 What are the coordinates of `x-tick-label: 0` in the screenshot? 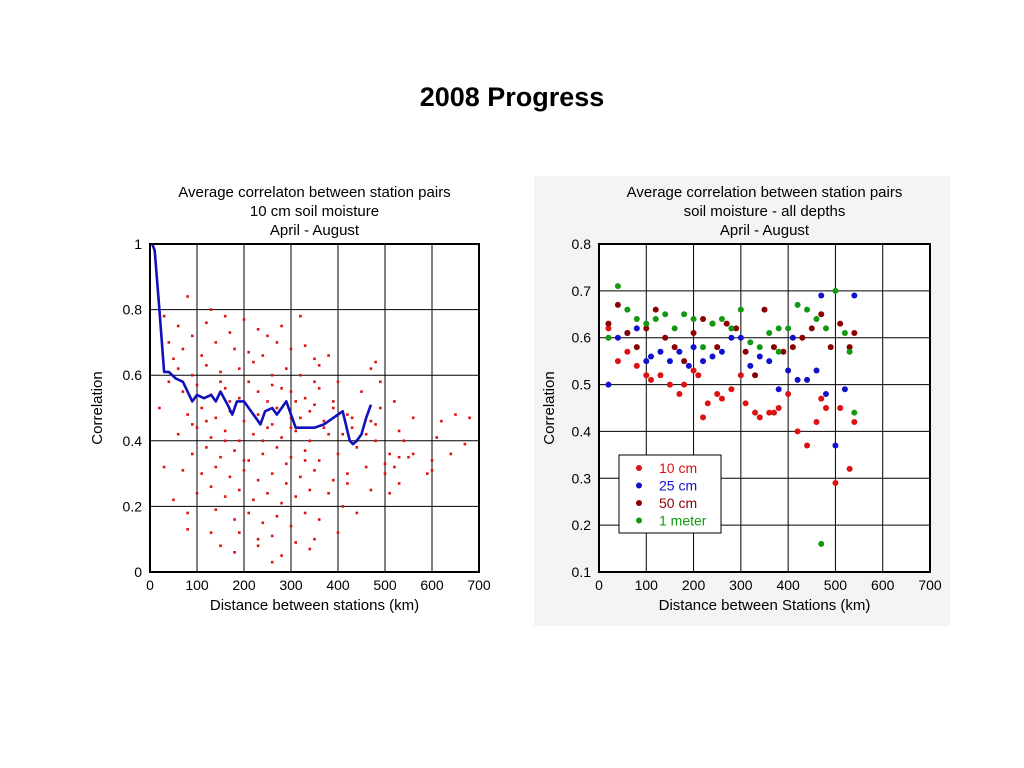 It's located at (150, 585).